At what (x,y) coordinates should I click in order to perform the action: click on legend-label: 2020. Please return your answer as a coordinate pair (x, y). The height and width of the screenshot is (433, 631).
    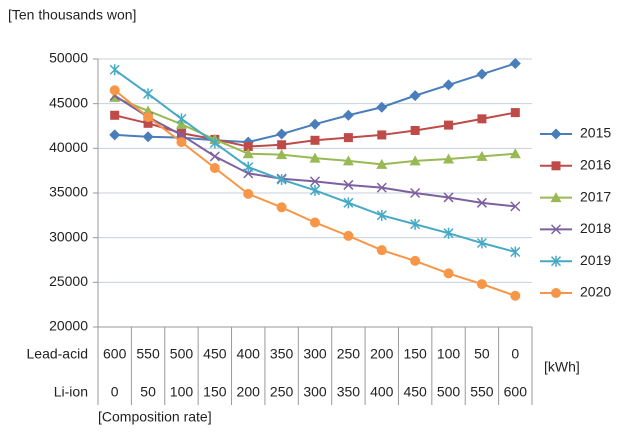
    Looking at the image, I should click on (595, 292).